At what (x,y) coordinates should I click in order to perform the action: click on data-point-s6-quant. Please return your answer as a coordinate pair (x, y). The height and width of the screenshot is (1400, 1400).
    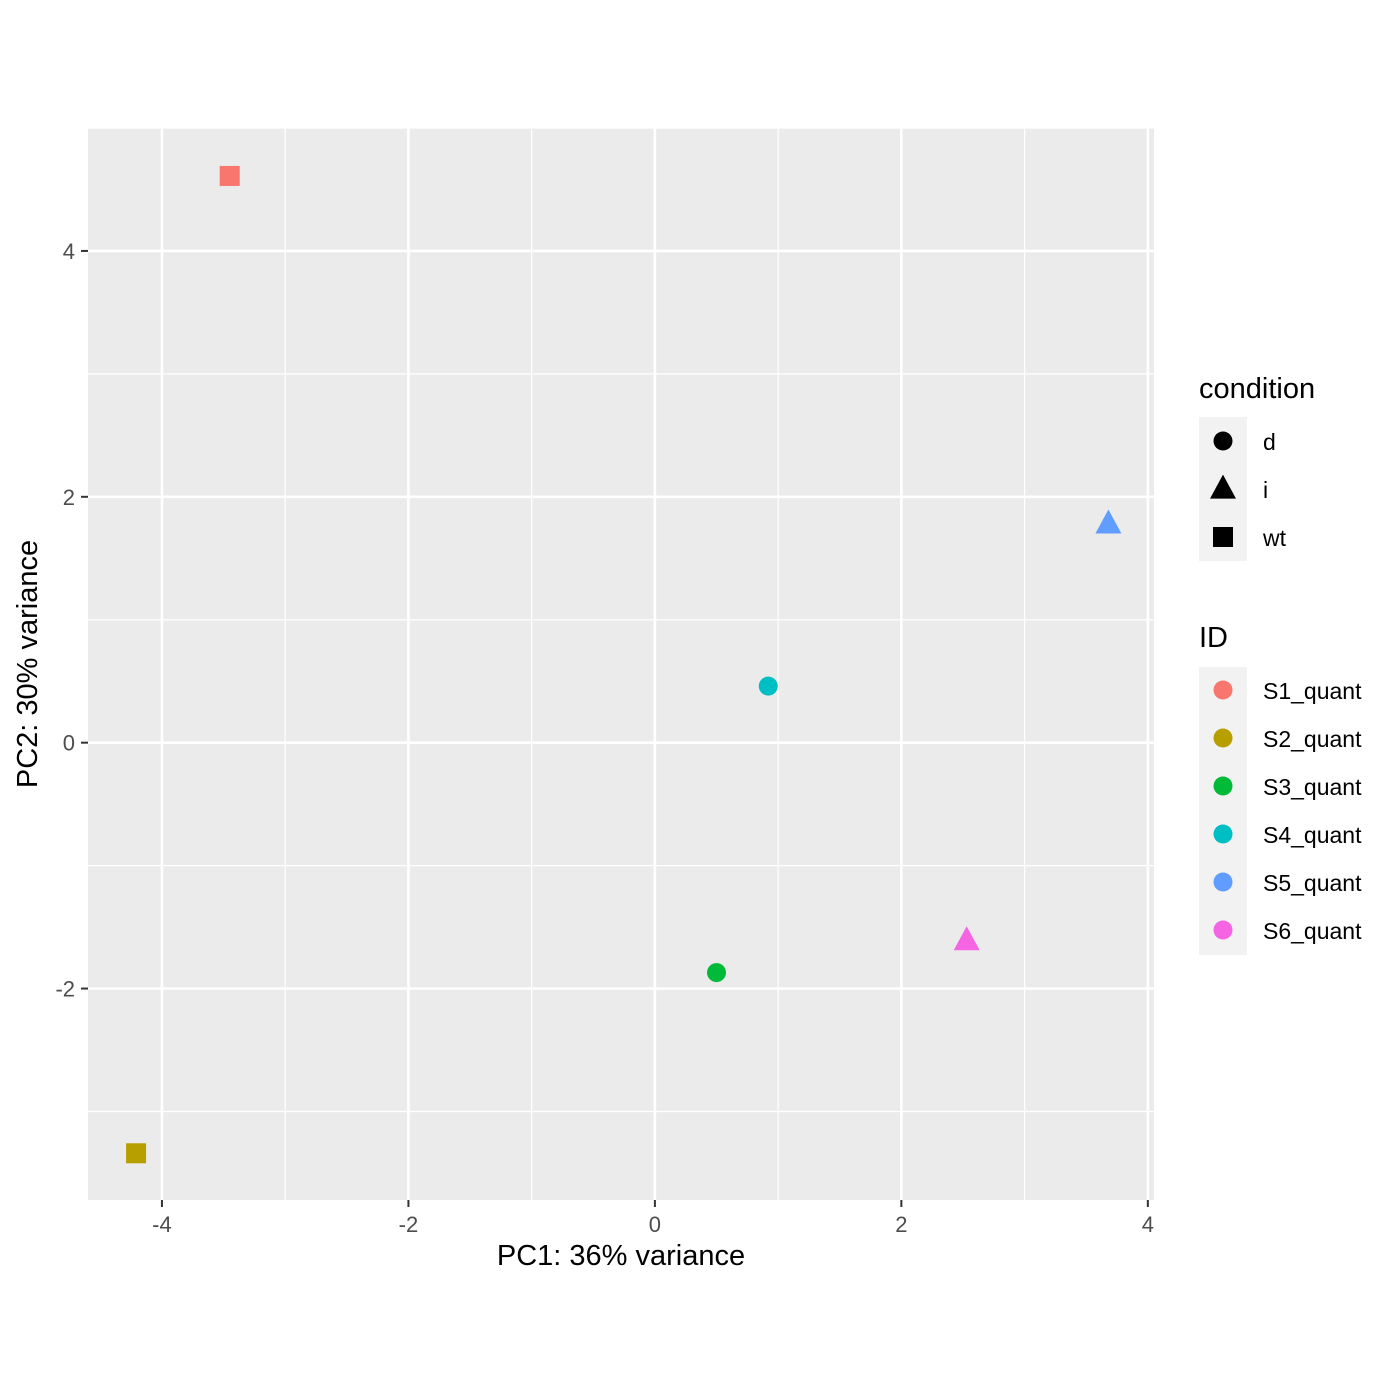
    Looking at the image, I should click on (966, 938).